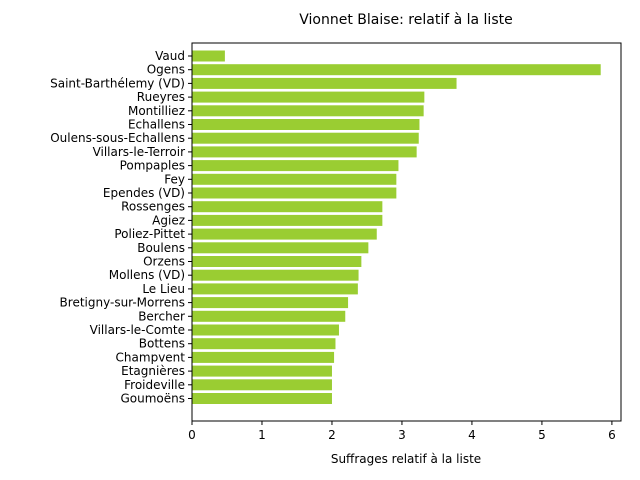  I want to click on category-label: Agiez, so click(168, 220).